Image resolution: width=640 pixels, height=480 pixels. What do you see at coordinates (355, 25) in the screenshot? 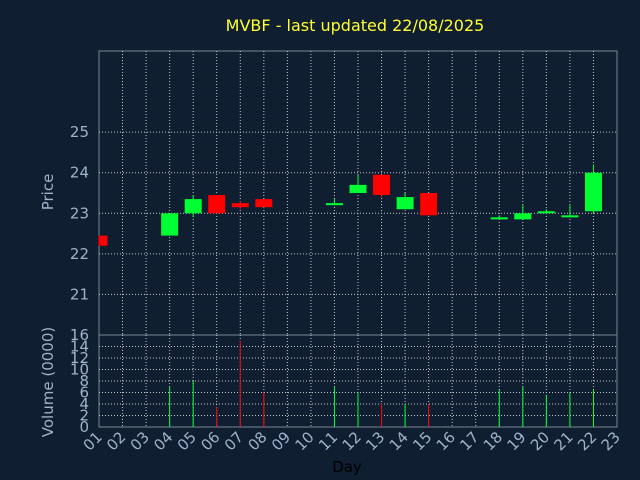
I see `chart-title: MVBF - last updated 22/08/2025` at bounding box center [355, 25].